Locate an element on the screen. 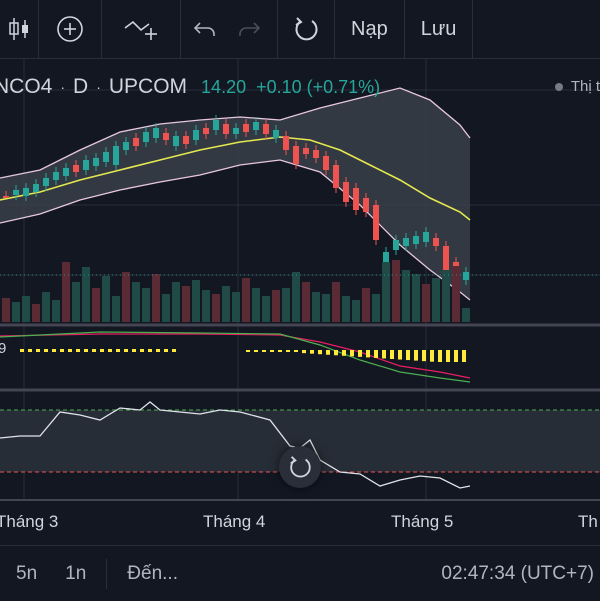 The height and width of the screenshot is (601, 600). price-change: +0.10 (+0.71%) is located at coordinates (318, 86).